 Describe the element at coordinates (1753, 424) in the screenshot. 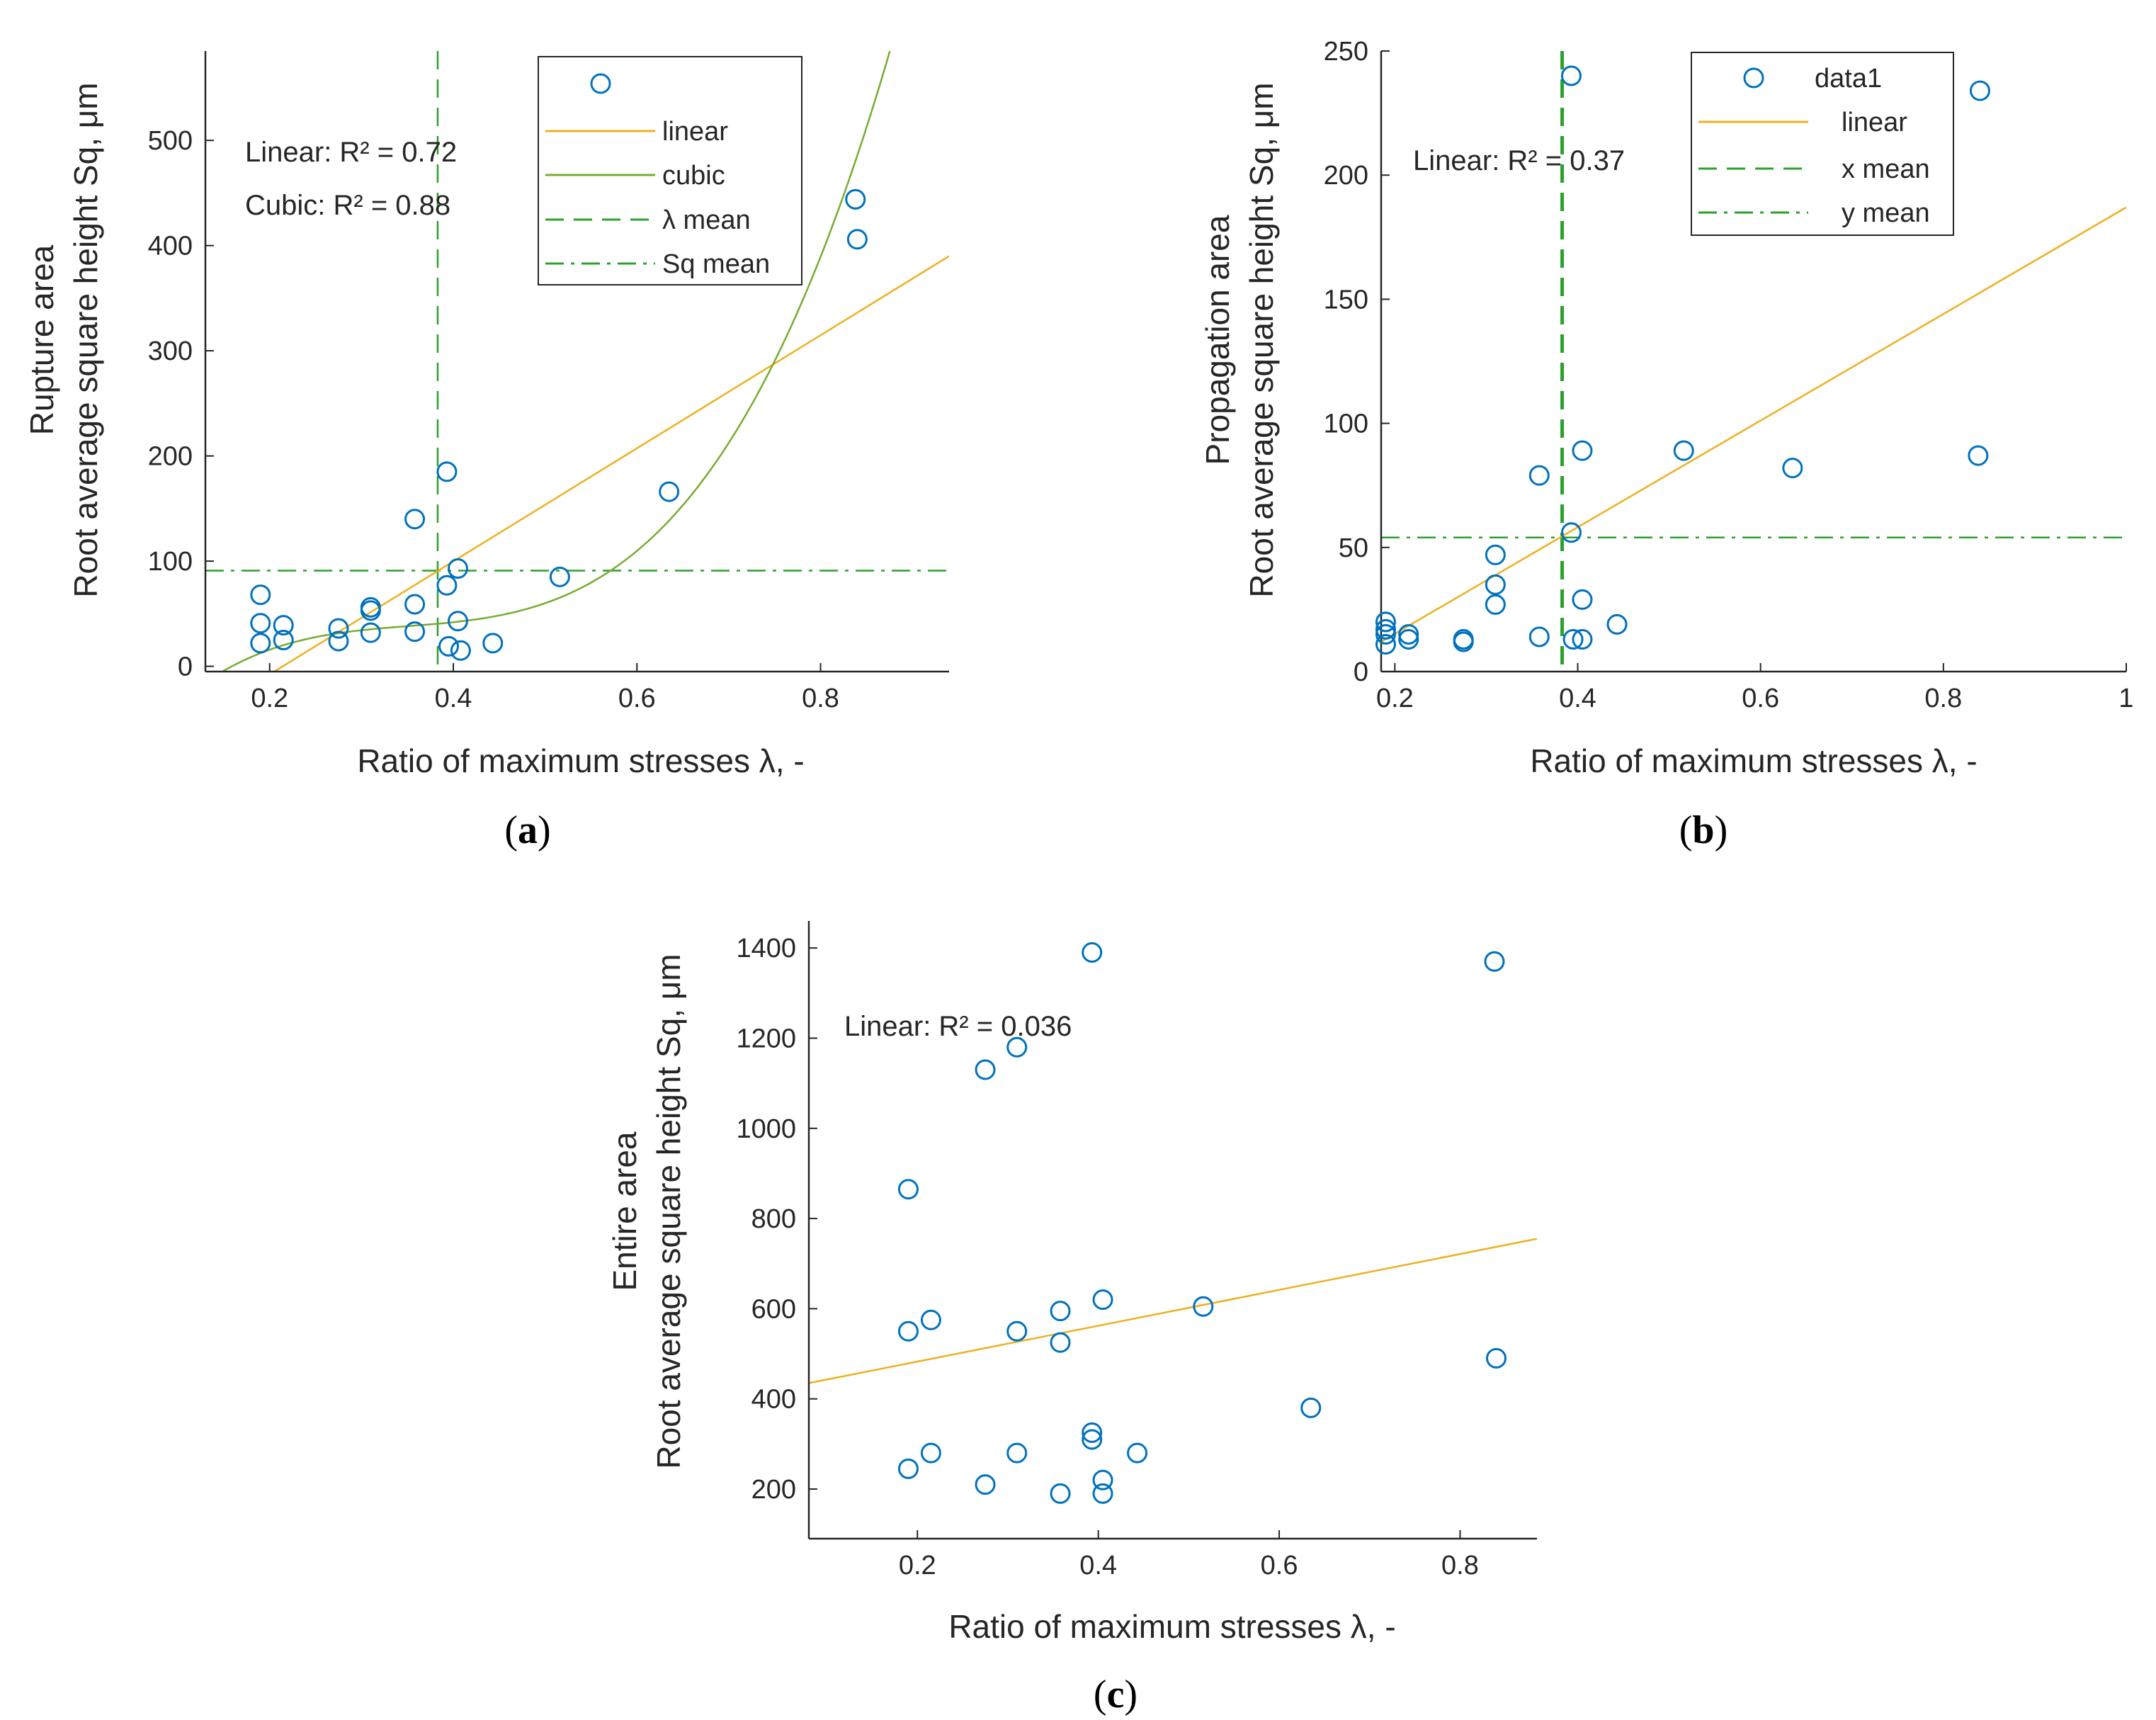

I see `panel-b-linear-fit-line` at that location.